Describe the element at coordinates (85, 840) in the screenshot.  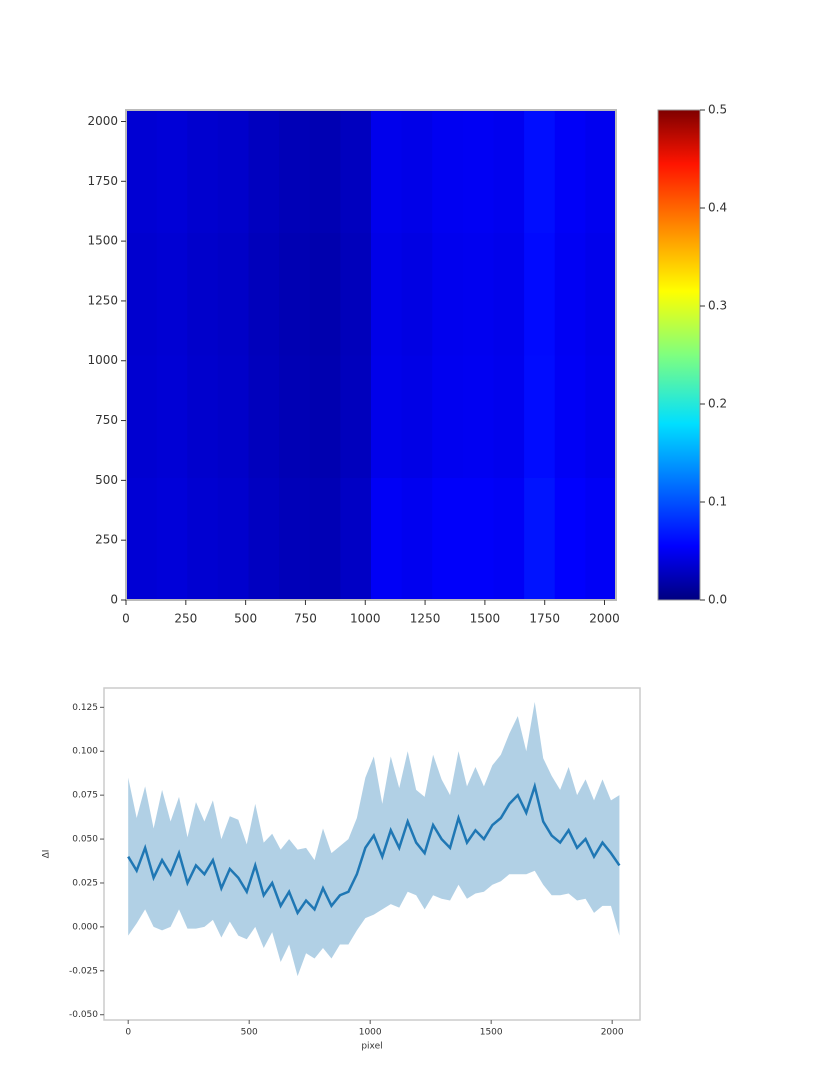
I see `y-tick-label: 0.050` at that location.